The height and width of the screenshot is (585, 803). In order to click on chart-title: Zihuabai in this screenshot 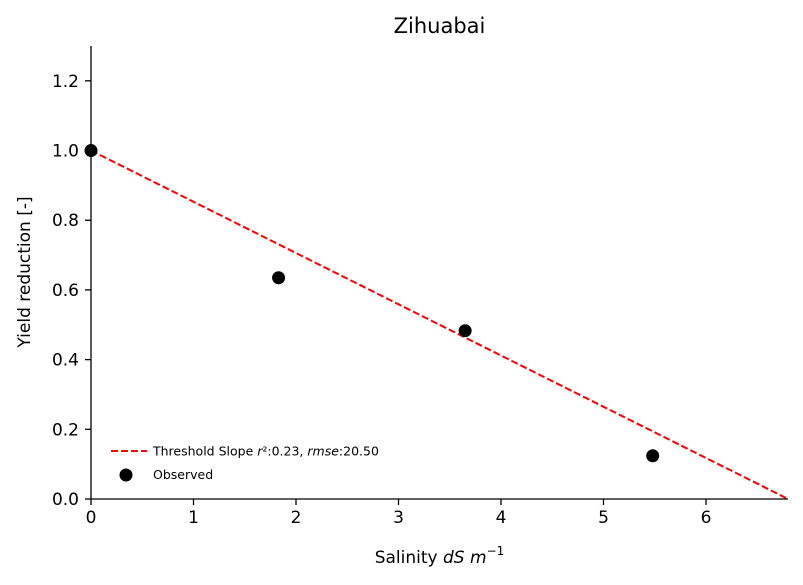, I will do `click(440, 26)`.